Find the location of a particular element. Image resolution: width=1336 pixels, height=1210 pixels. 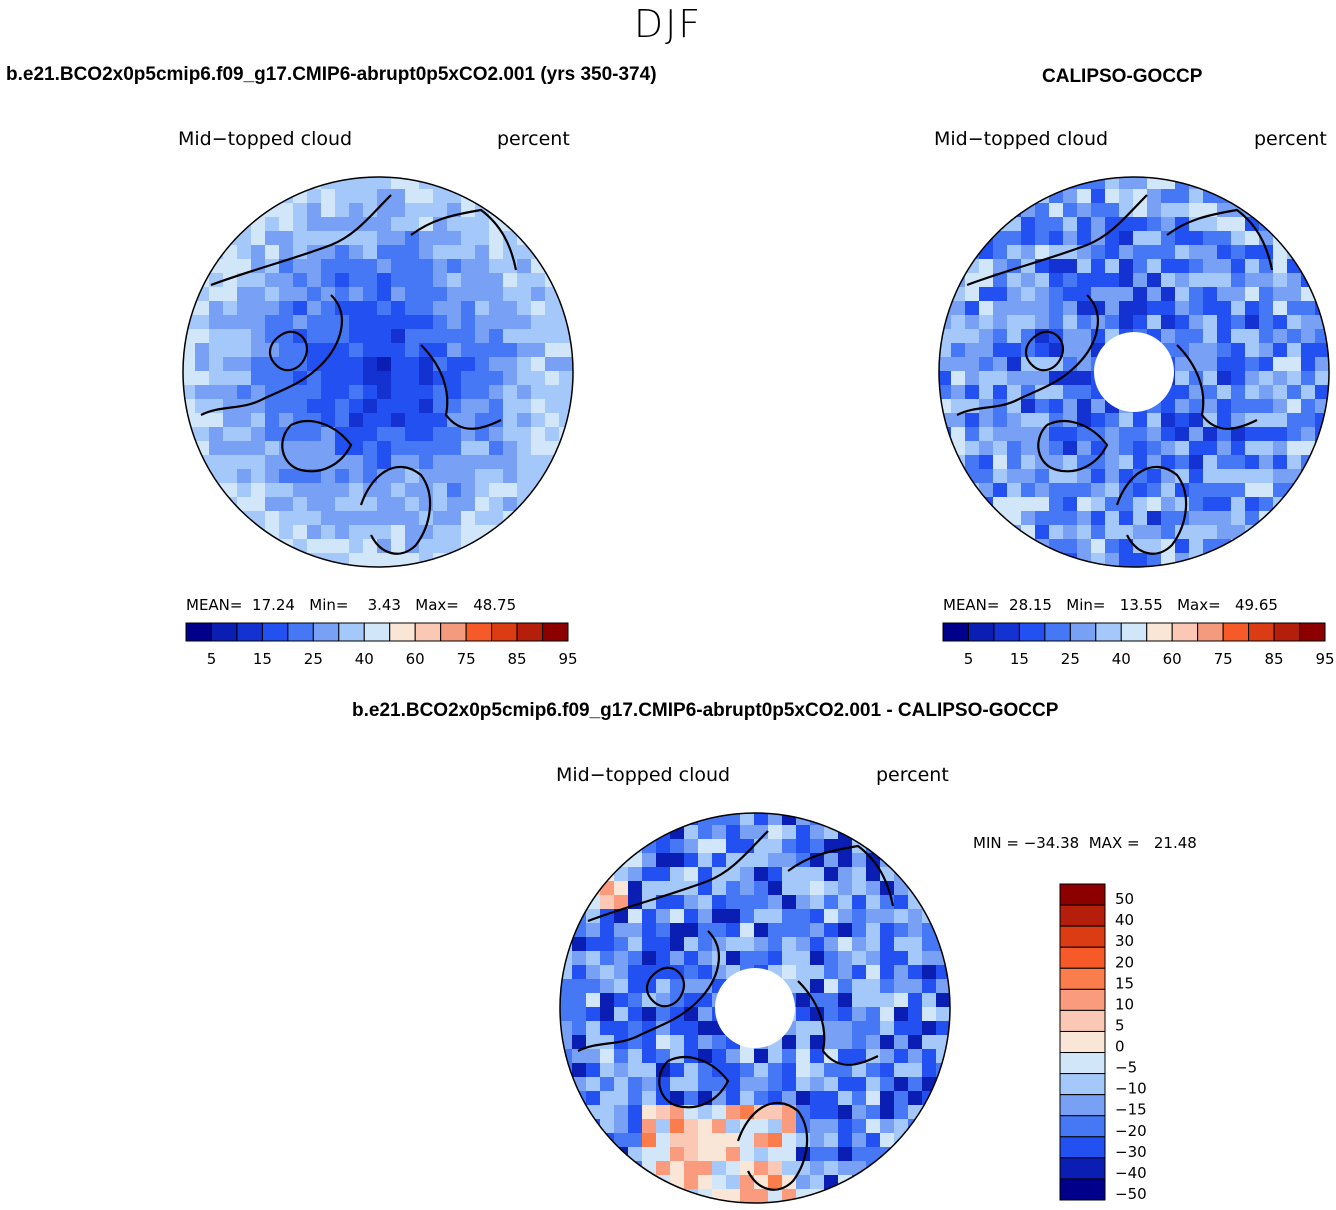

colorbar-tick-label: 85 is located at coordinates (1274, 659).